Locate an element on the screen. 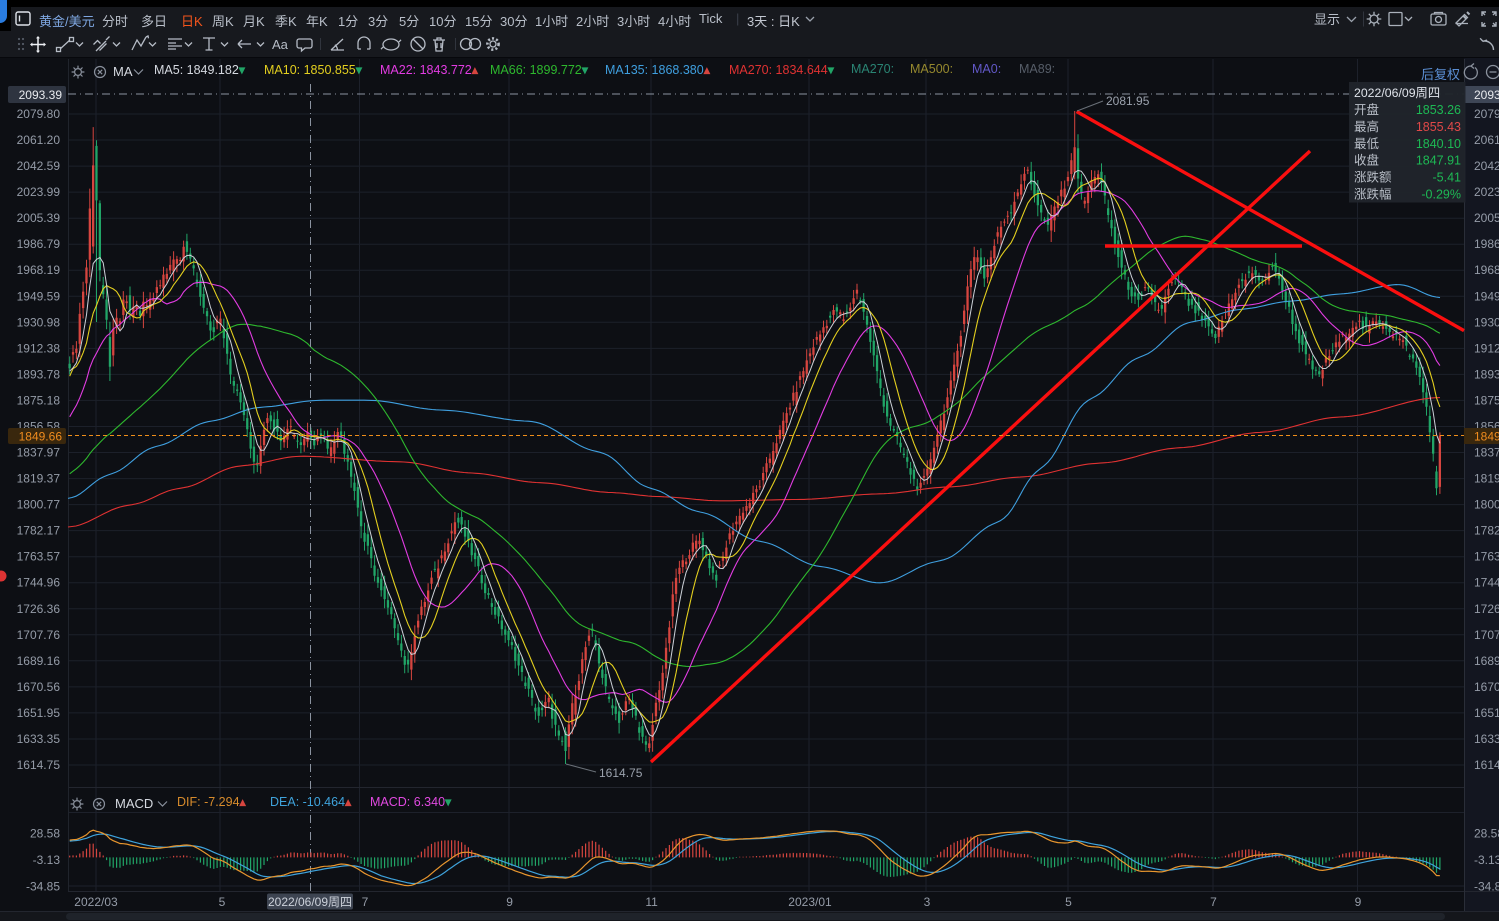 The width and height of the screenshot is (1499, 921). svg-text: 2023/01 is located at coordinates (810, 902).